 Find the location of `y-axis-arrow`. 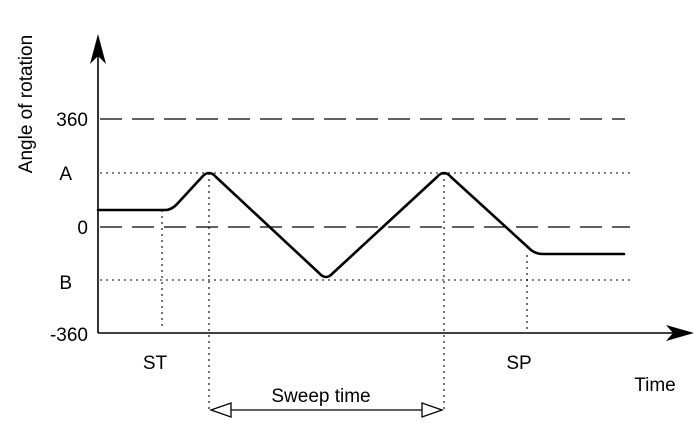

y-axis-arrow is located at coordinates (98, 49).